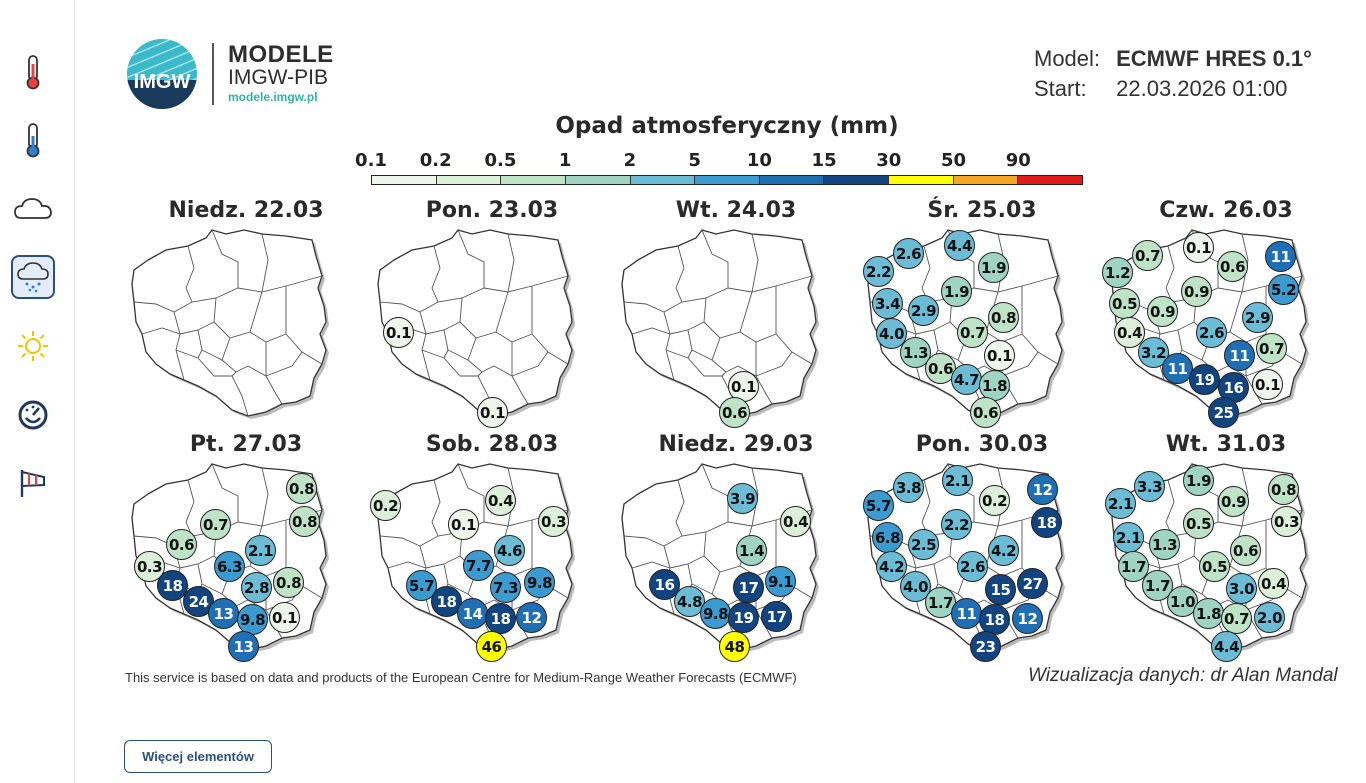 This screenshot has height=783, width=1366. I want to click on day-title: Sob. 28.03, so click(492, 444).